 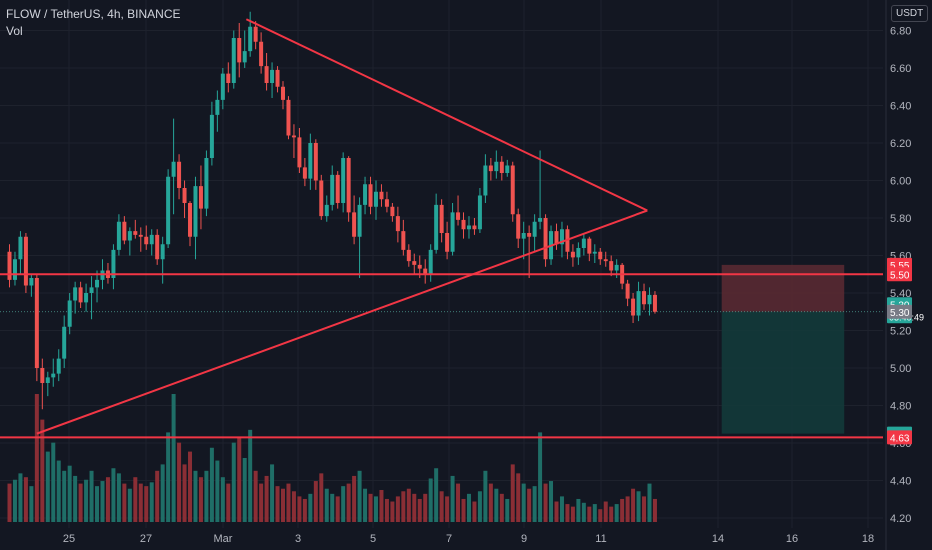 I want to click on time-tick-label: 9, so click(x=524, y=539).